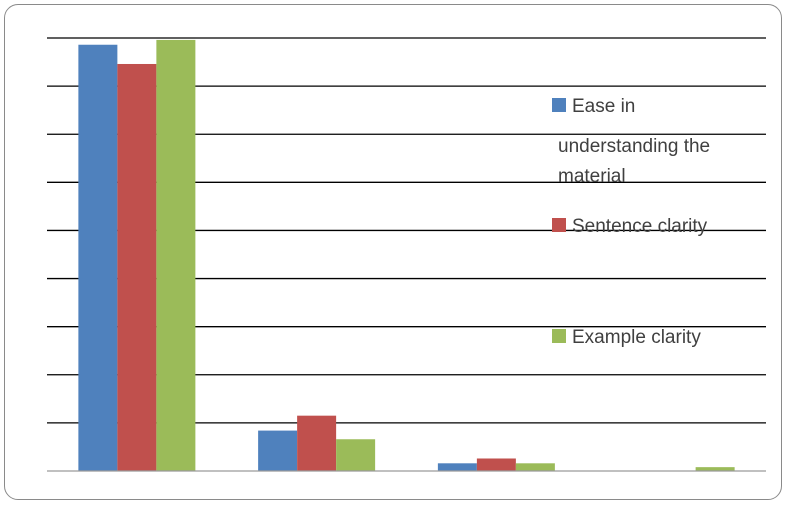 This screenshot has width=788, height=506. What do you see at coordinates (640, 226) in the screenshot?
I see `legend-label: Sentence clarity` at bounding box center [640, 226].